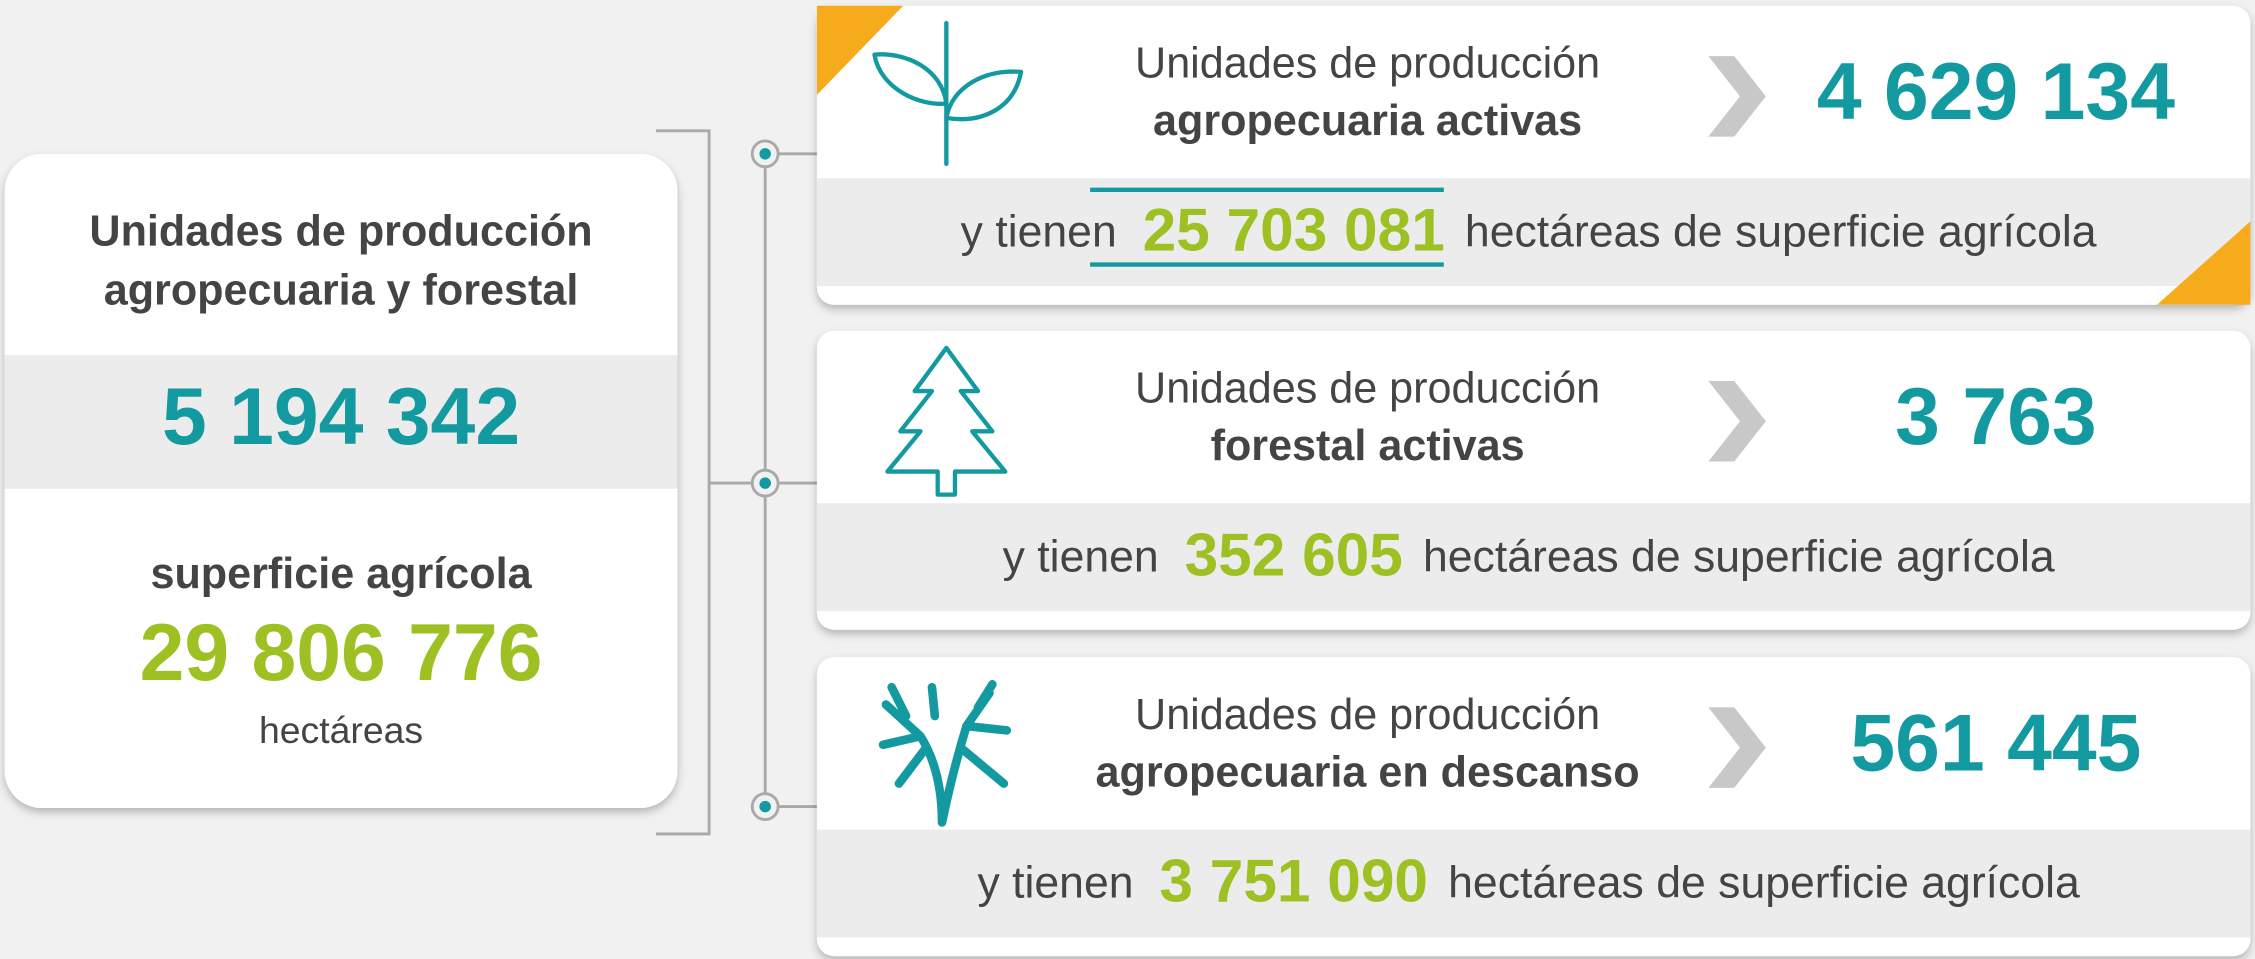 This screenshot has height=959, width=2255. Describe the element at coordinates (1294, 554) in the screenshot. I see `band-area: 352 605` at that location.